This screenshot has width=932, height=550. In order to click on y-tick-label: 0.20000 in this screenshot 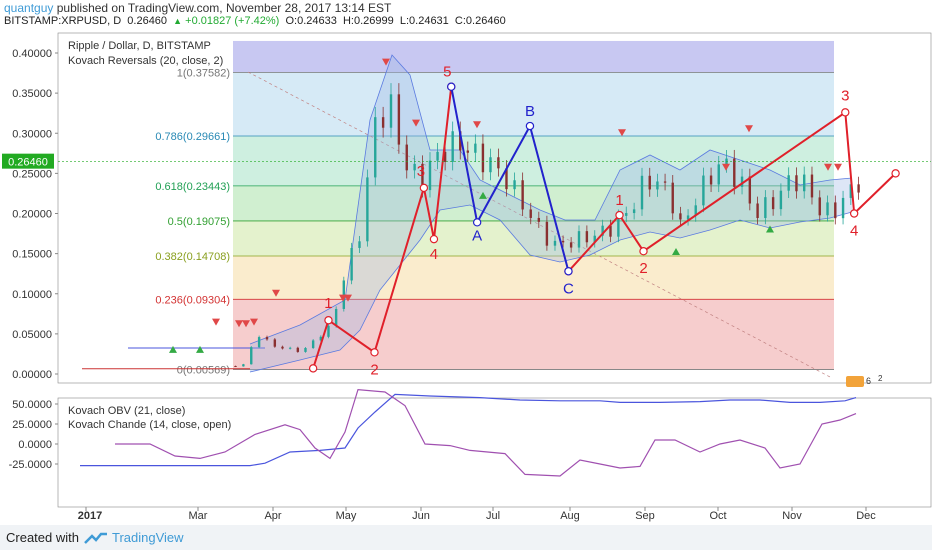, I will do `click(32, 215)`.